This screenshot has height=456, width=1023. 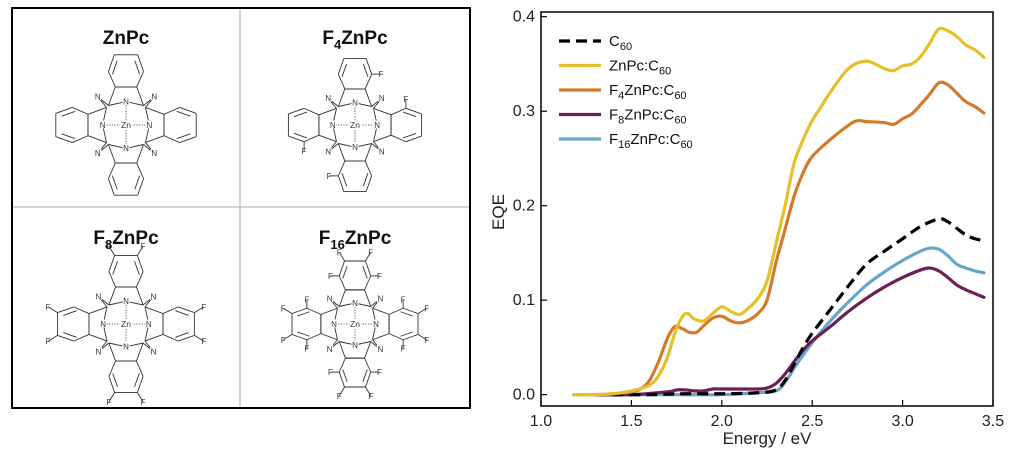 I want to click on f4znpc-structure: N N N N N N N N Zn F F F F, so click(x=355, y=125).